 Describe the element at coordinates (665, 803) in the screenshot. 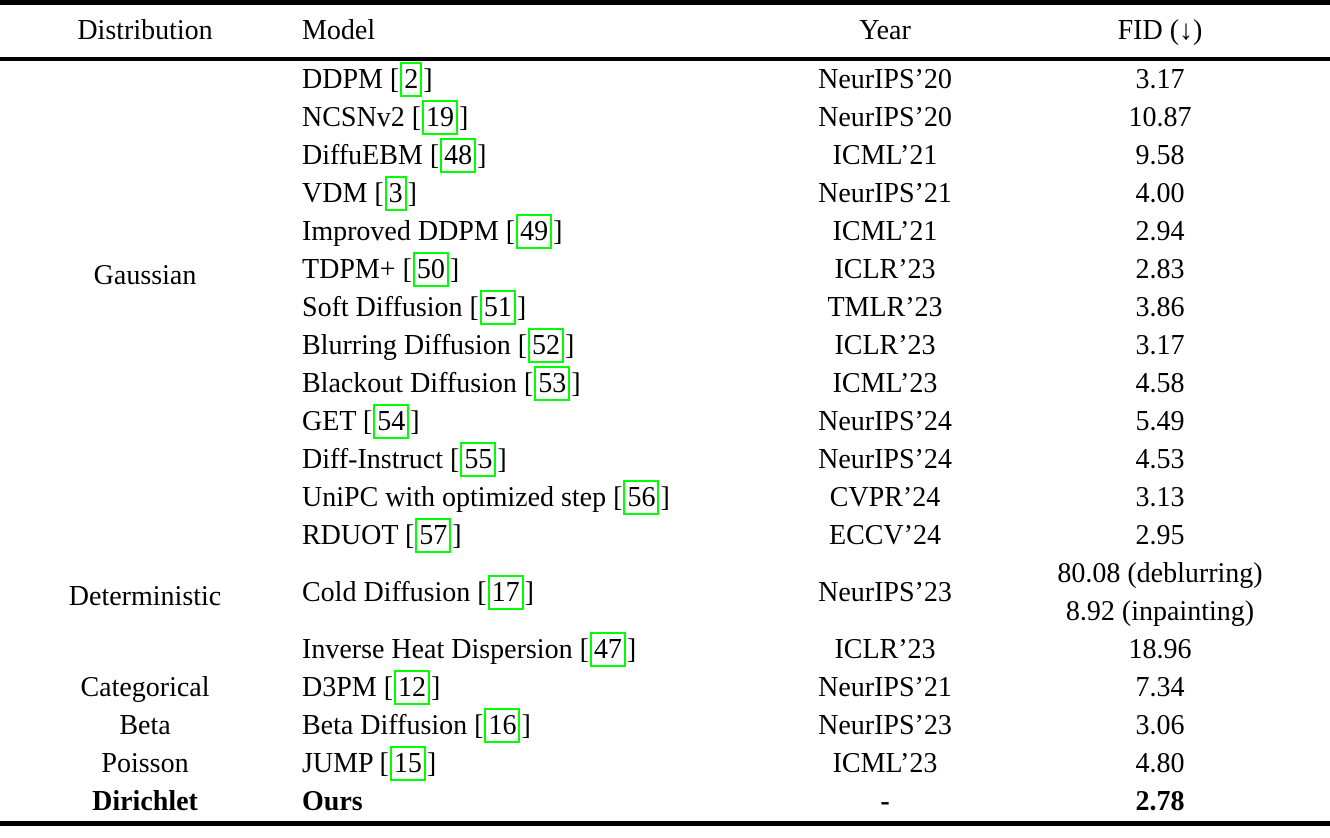

I see `table-row: Dirichlet Ours - 2.78` at that location.